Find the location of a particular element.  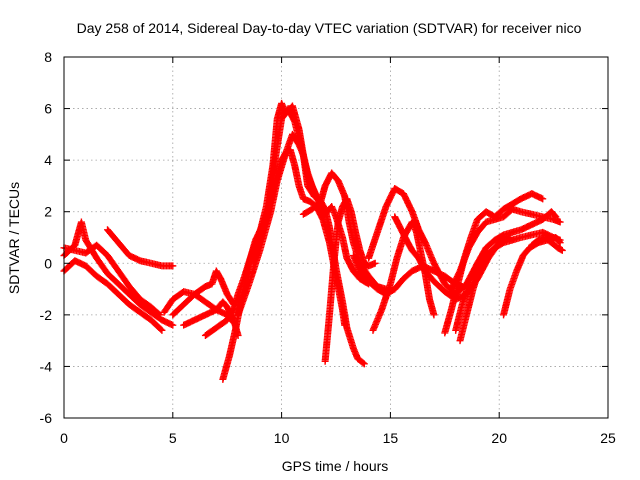

y-tick-label: 0 is located at coordinates (48, 263).